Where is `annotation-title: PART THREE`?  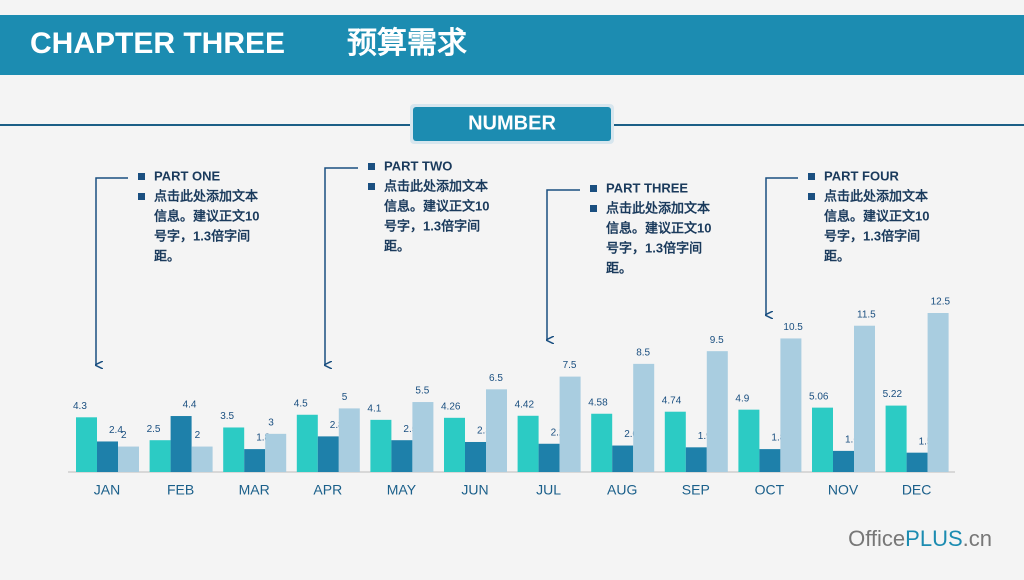 annotation-title: PART THREE is located at coordinates (647, 187).